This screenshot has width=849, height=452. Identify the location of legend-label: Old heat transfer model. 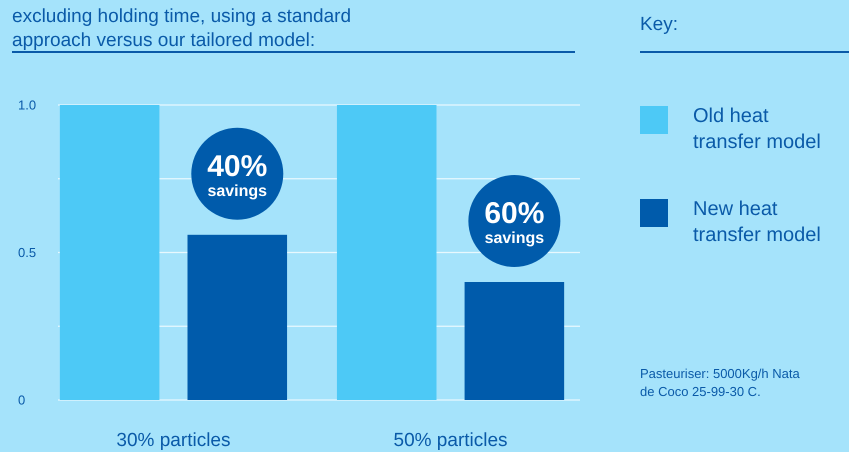
(757, 129).